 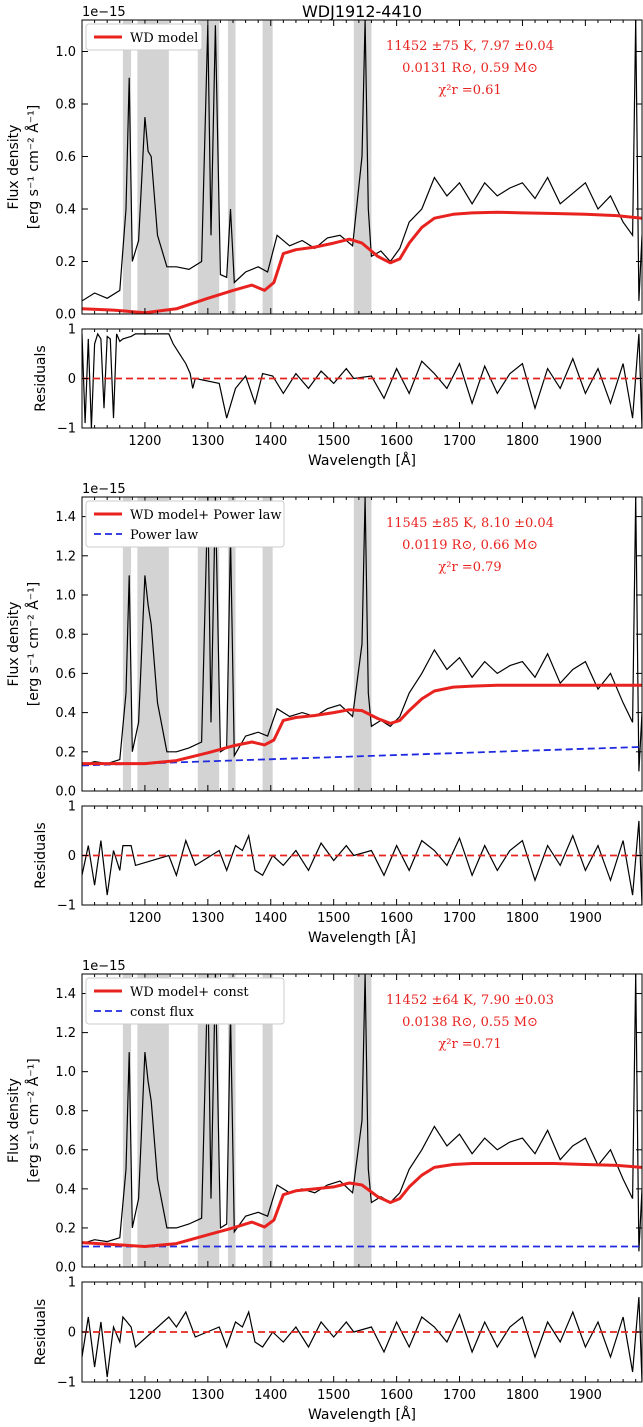 What do you see at coordinates (362, 756) in the screenshot?
I see `series-line-power-law` at bounding box center [362, 756].